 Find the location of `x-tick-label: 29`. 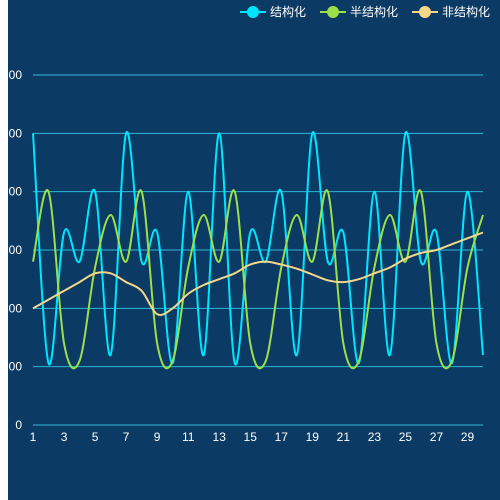

x-tick-label: 29 is located at coordinates (468, 437).